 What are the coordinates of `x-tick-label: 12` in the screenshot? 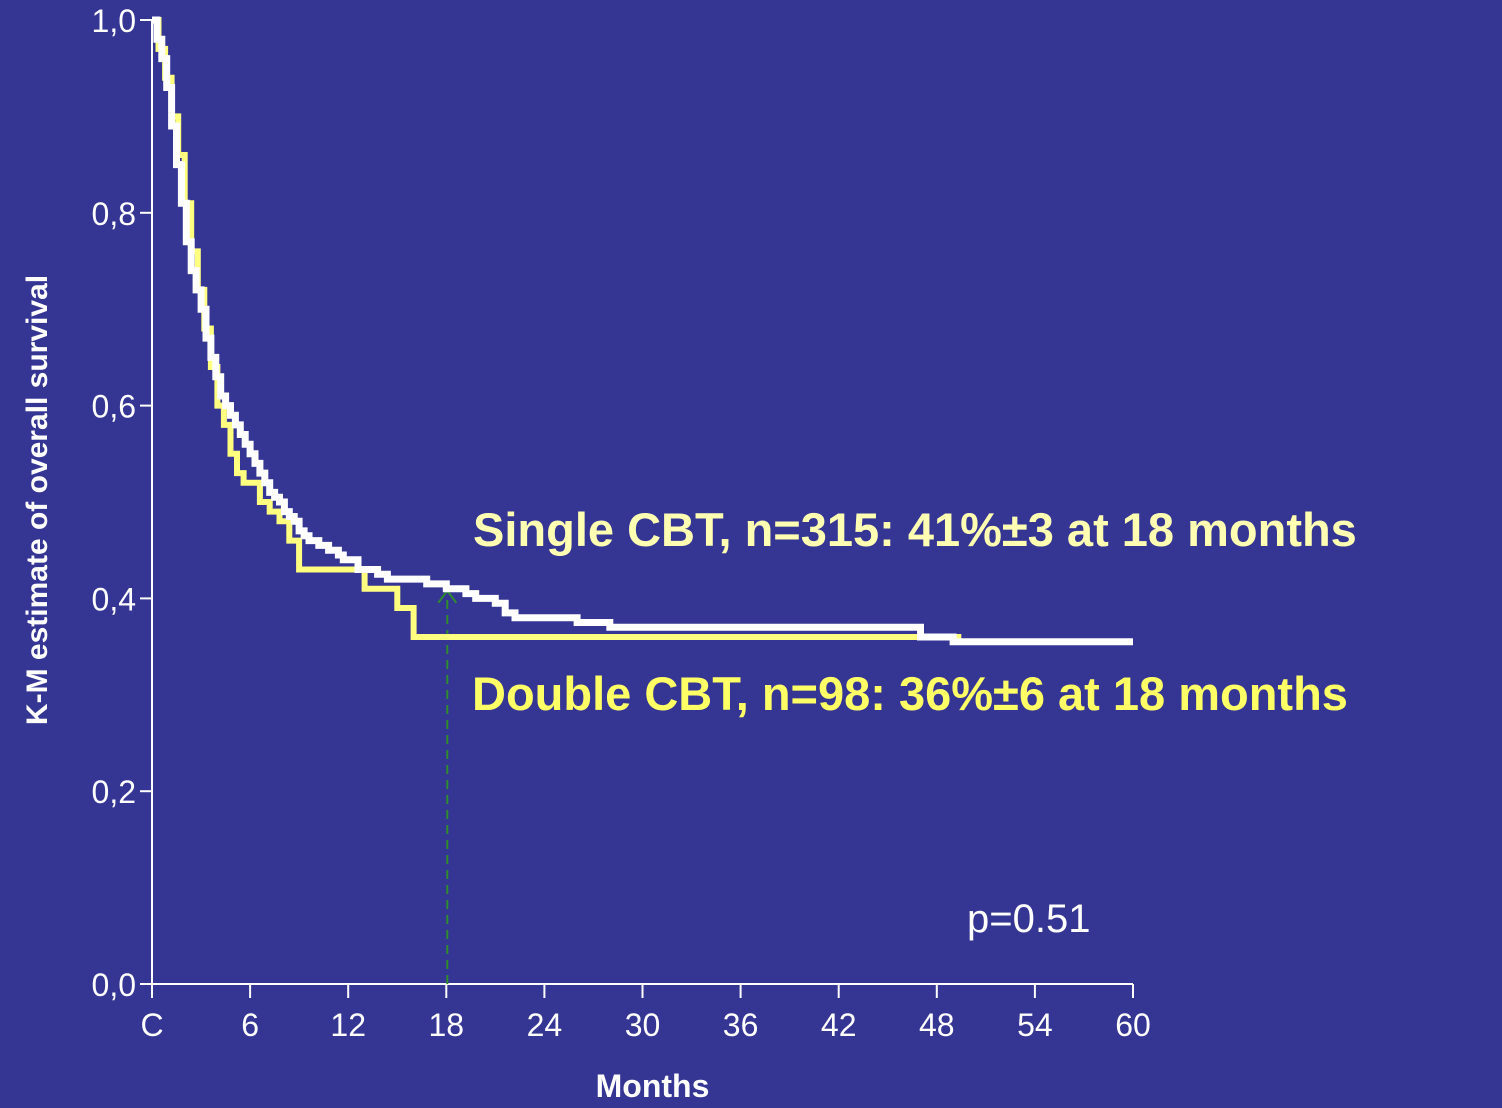 It's located at (348, 1025).